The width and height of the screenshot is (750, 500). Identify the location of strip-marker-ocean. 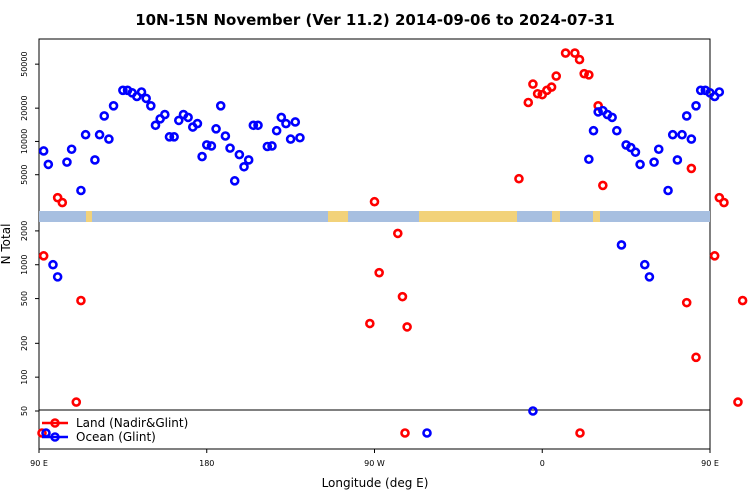
(427, 433).